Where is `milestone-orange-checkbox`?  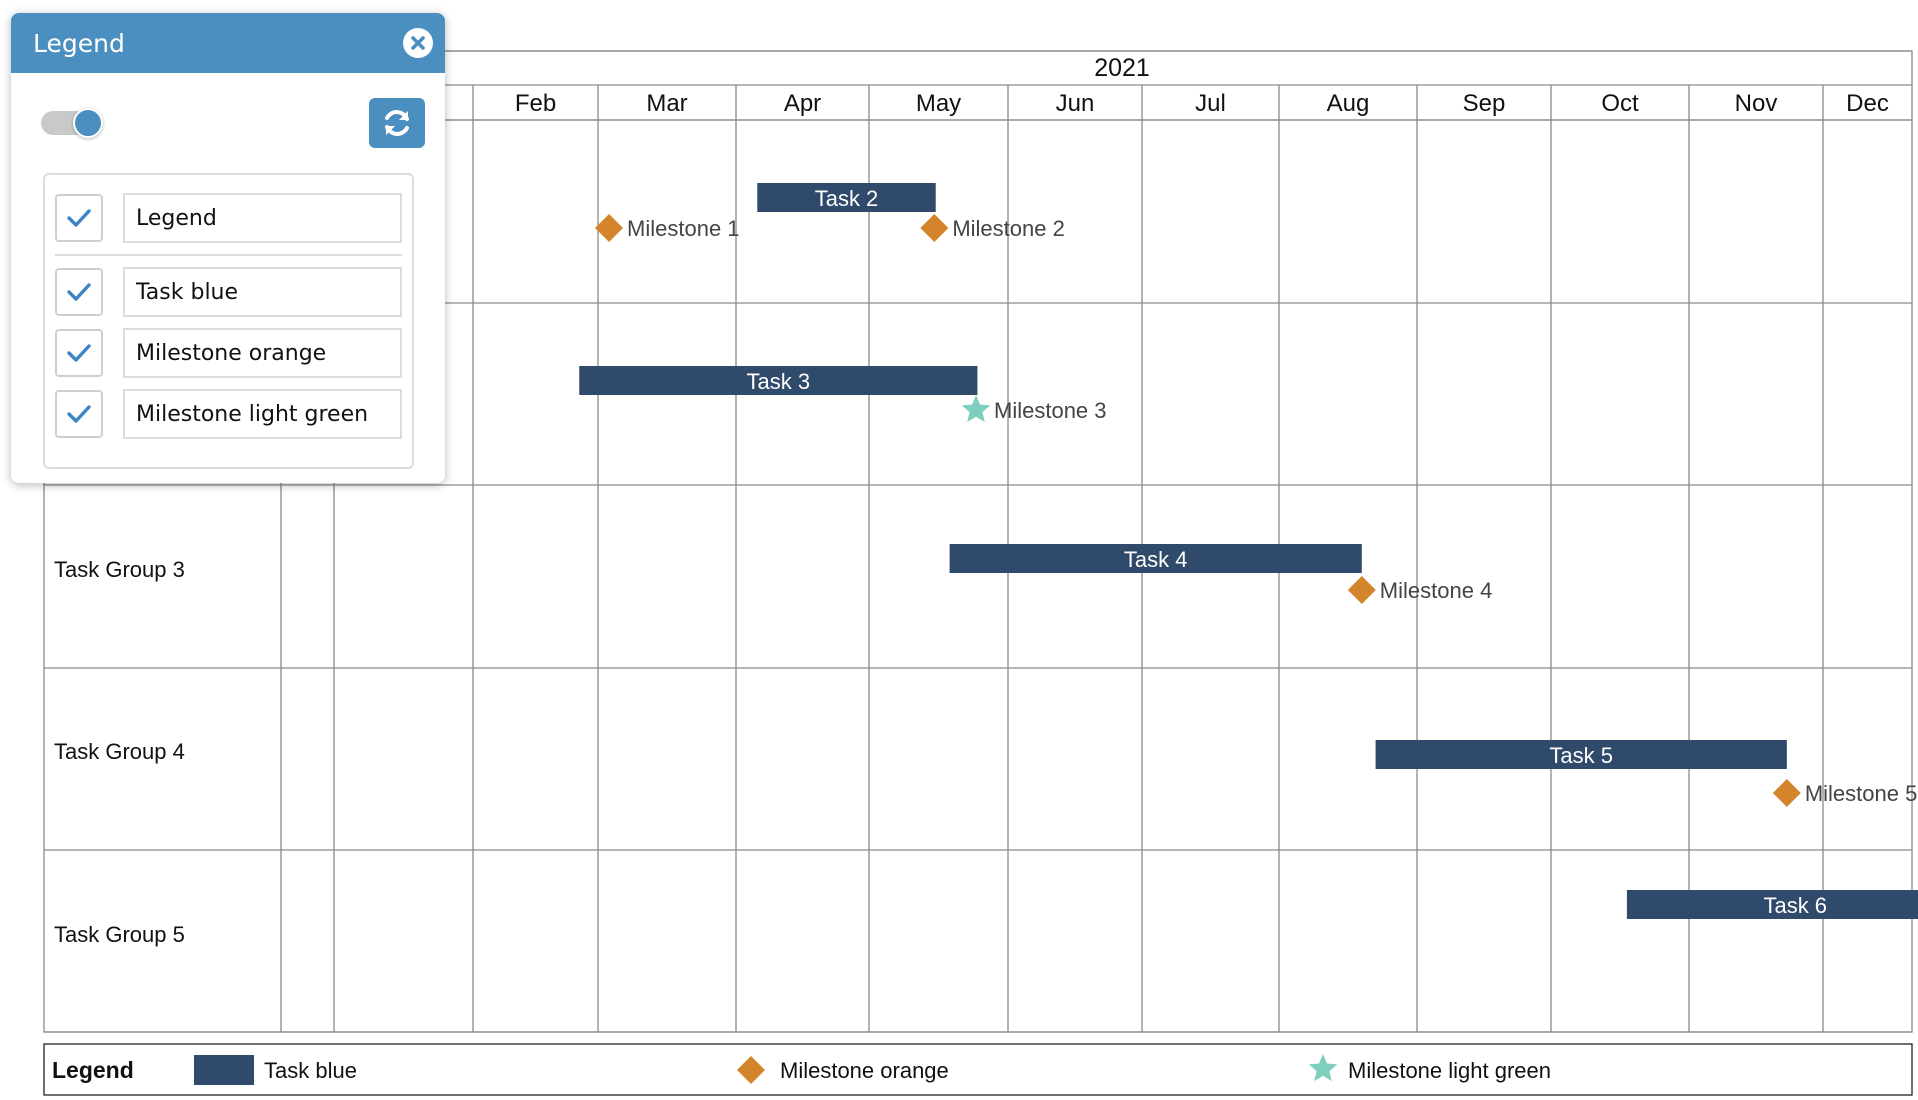 milestone-orange-checkbox is located at coordinates (79, 353).